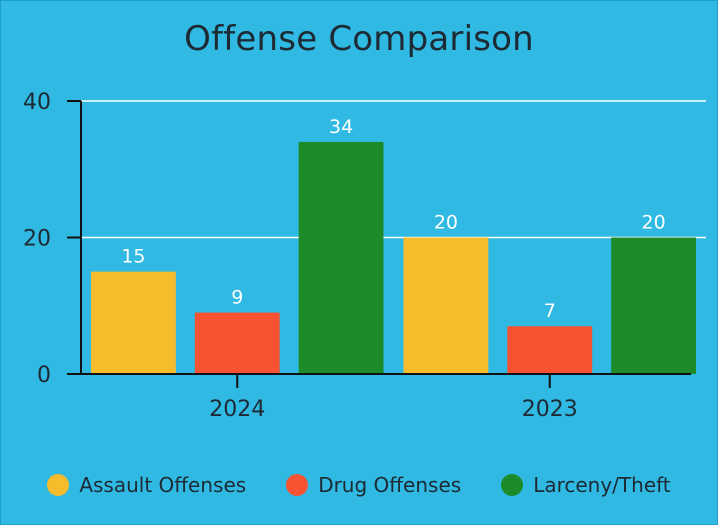 This screenshot has height=527, width=720. I want to click on legend-label: Drug Offenses, so click(390, 485).